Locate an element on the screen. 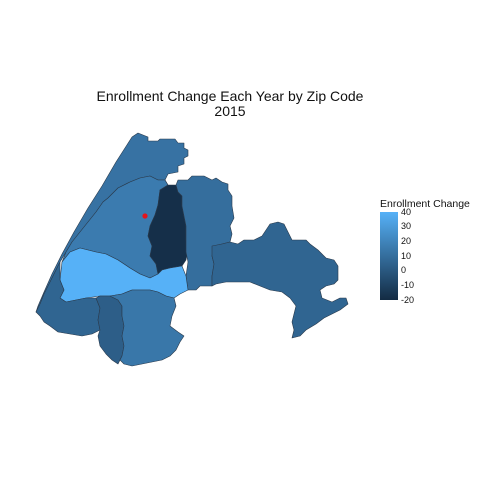  zip-region-southwest is located at coordinates (68, 299).